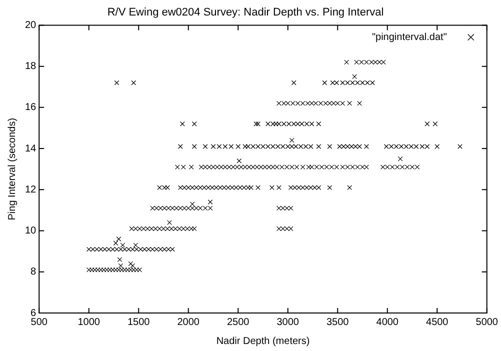 The width and height of the screenshot is (501, 351). I want to click on x-tick-label: 1000, so click(89, 322).